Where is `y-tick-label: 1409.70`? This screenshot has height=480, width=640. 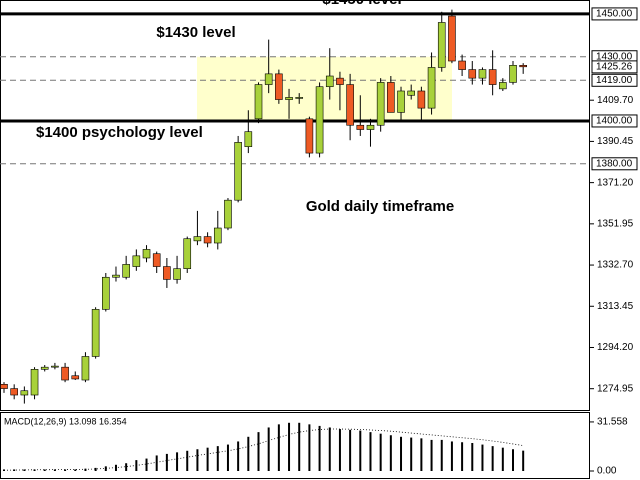
y-tick-label: 1409.70 is located at coordinates (615, 100).